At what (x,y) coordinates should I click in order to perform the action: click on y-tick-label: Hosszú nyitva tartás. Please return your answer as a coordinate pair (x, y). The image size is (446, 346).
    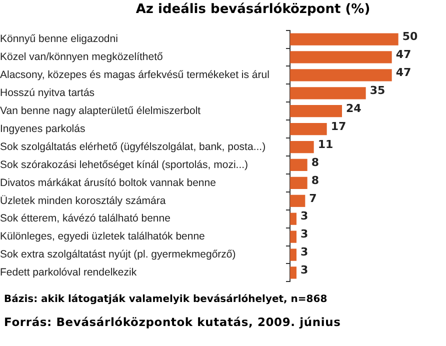
    Looking at the image, I should click on (47, 93).